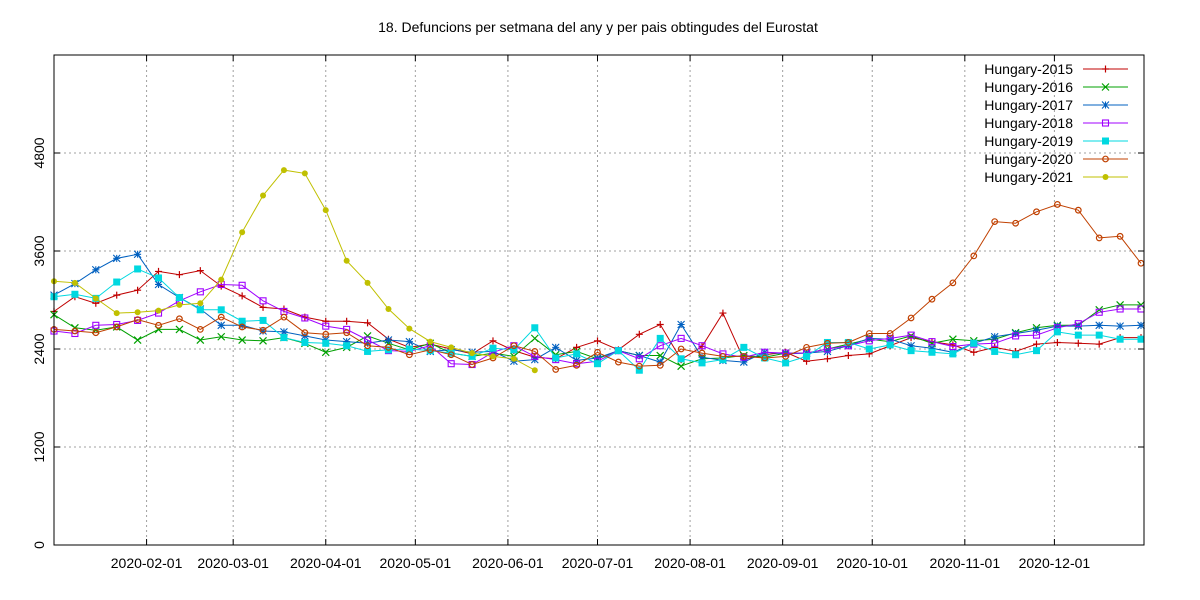  I want to click on x-tick-label: 2020-04-01, so click(326, 563).